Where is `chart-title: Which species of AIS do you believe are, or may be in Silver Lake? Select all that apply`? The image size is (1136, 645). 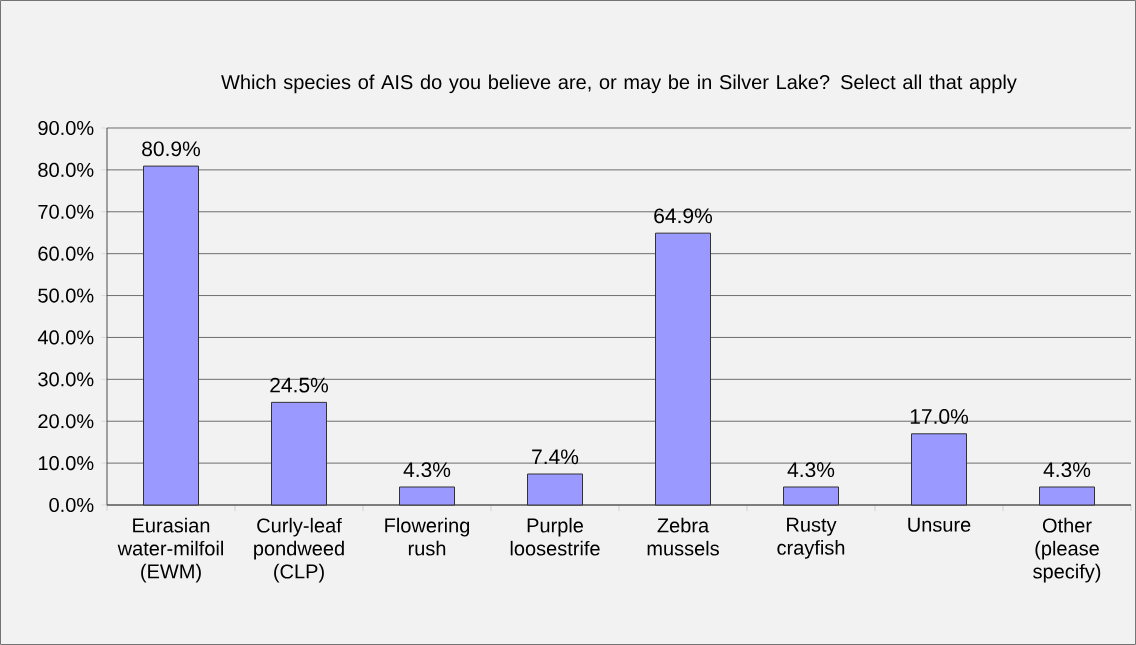 chart-title: Which species of AIS do you believe are, or may be in Silver Lake? Select all that apply is located at coordinates (619, 84).